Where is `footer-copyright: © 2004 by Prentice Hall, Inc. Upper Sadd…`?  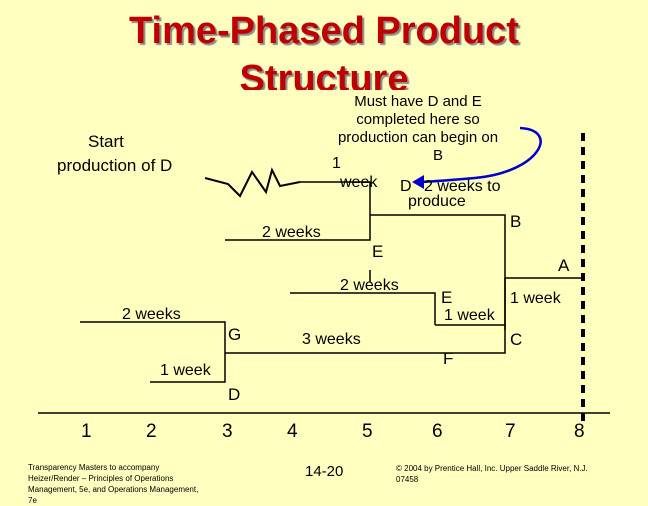
footer-copyright: © 2004 by Prentice Hall, Inc. Upper Sadd… is located at coordinates (492, 474).